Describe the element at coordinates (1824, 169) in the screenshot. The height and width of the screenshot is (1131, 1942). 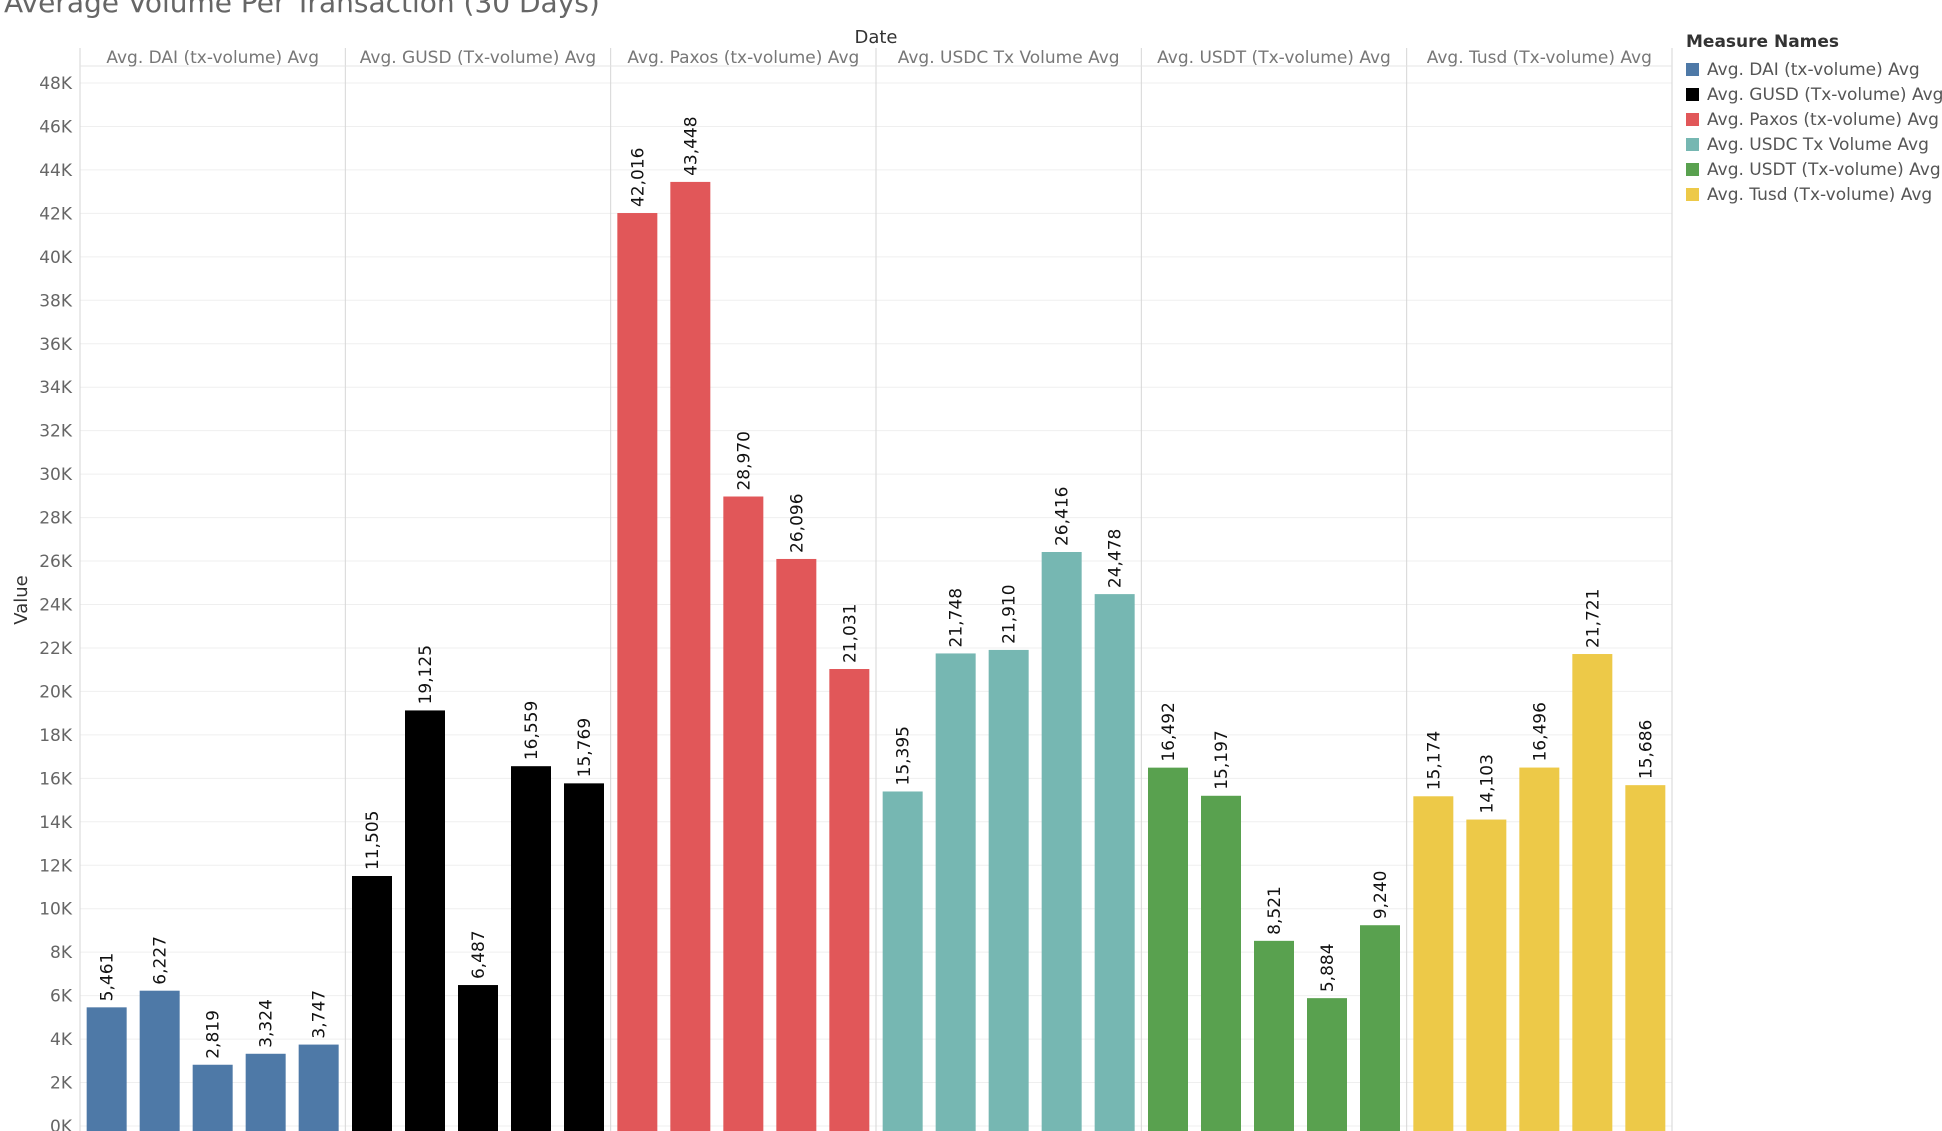
I see `legend-label: Avg. USDT (Tx-volume) Avg` at that location.